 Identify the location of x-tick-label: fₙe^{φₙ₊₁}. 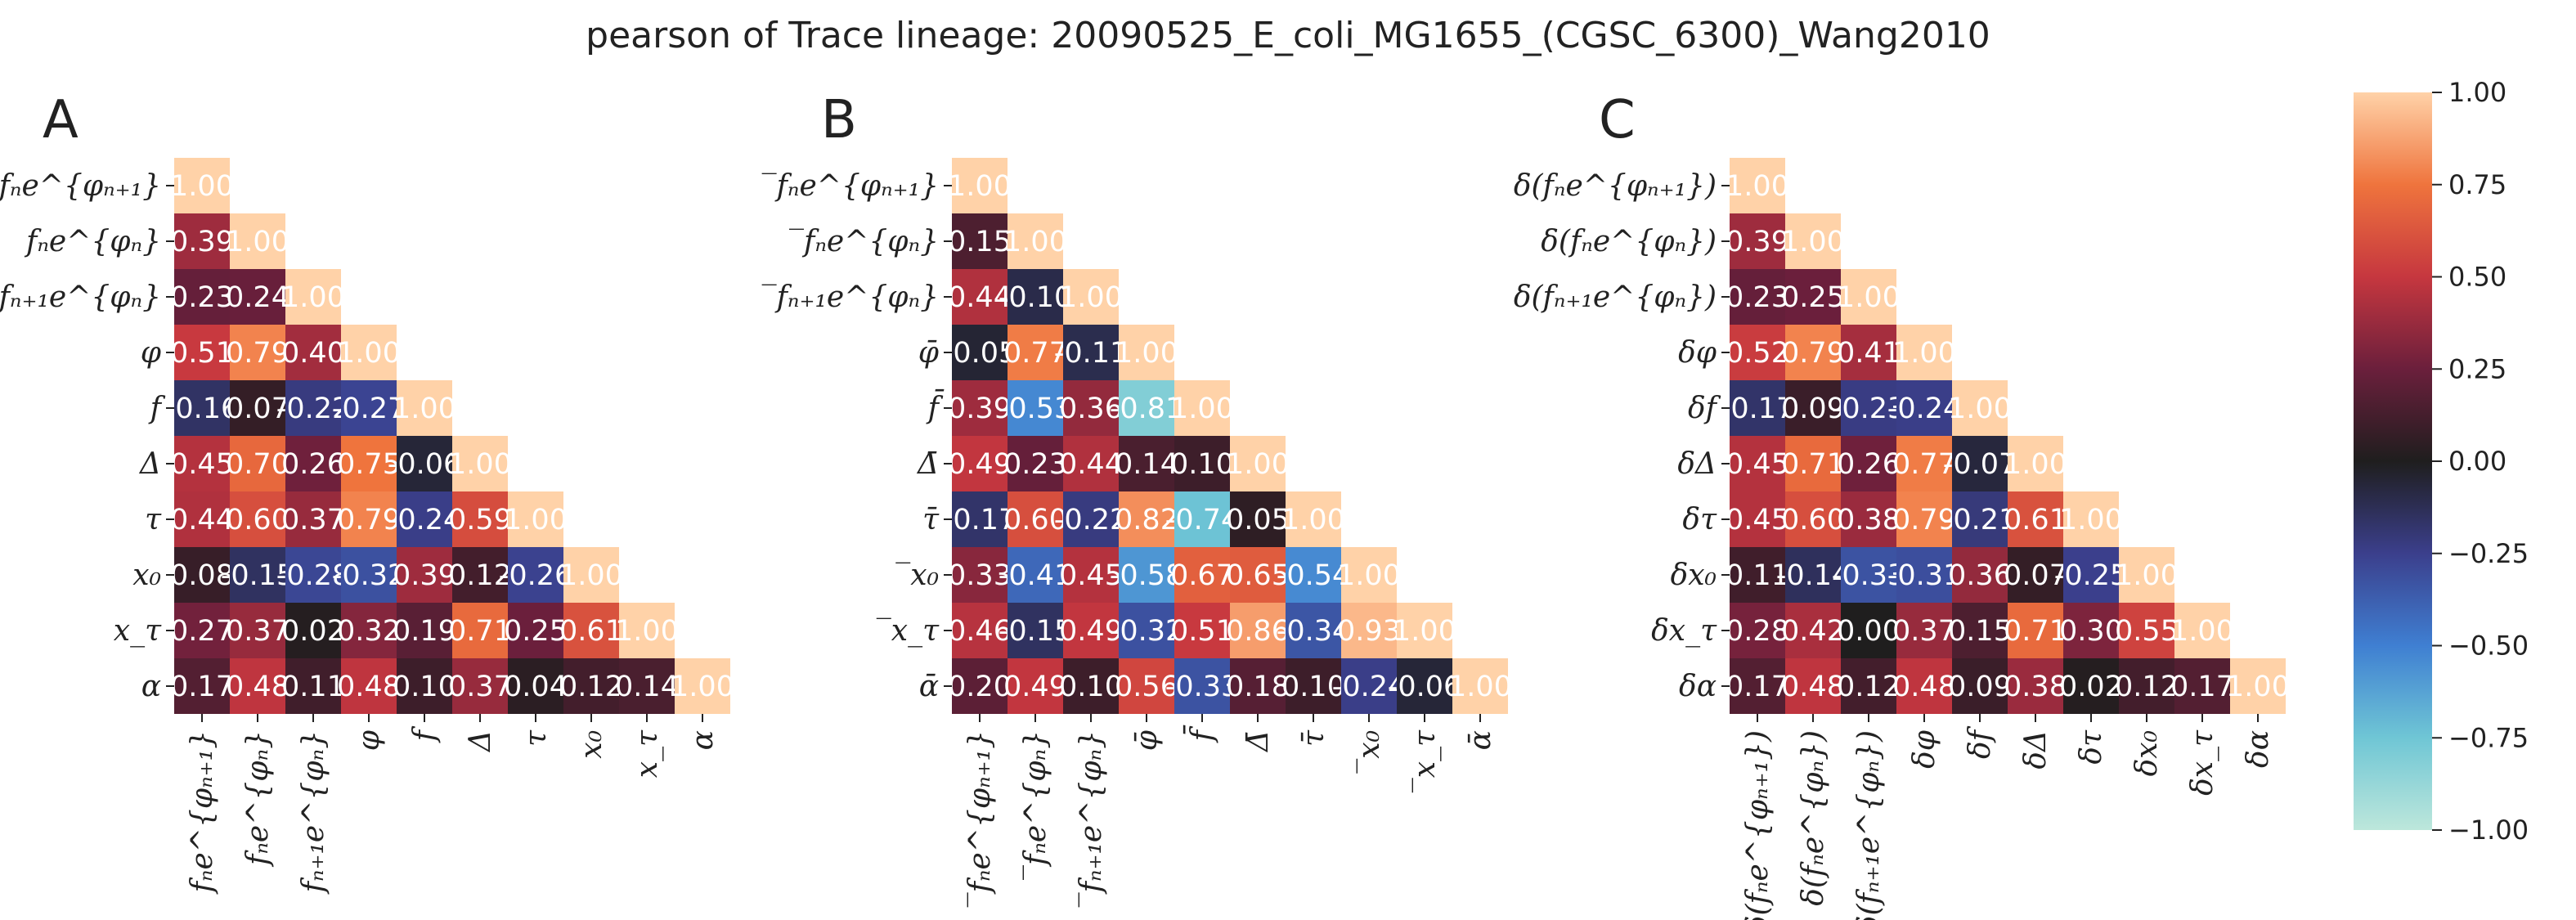
(203, 812).